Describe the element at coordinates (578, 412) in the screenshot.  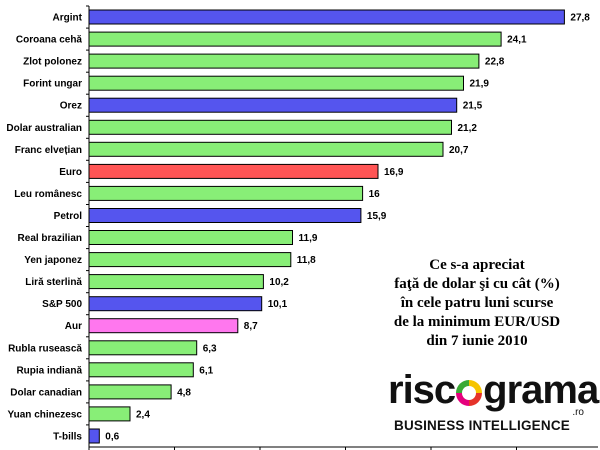
I see `logo-tld: .ro` at that location.